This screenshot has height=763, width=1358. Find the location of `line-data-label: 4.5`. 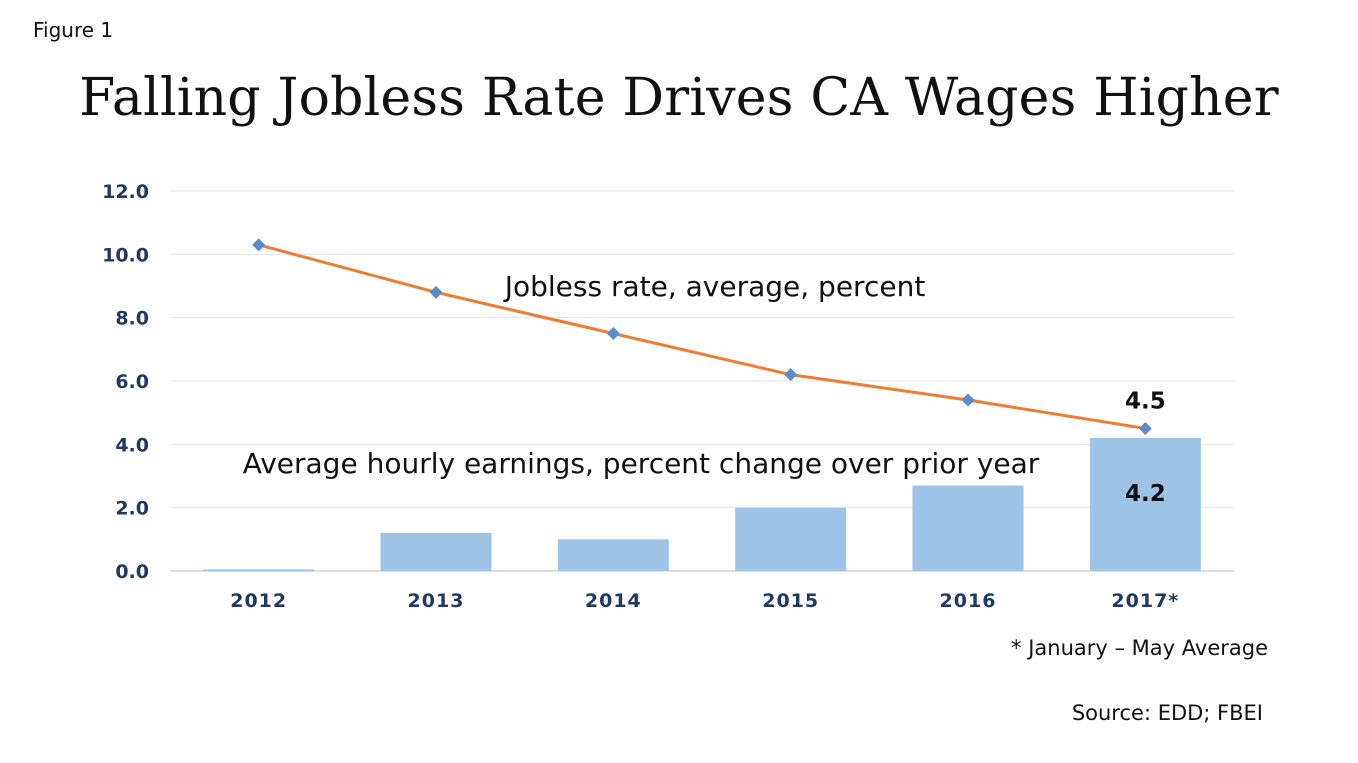

line-data-label: 4.5 is located at coordinates (1145, 402).